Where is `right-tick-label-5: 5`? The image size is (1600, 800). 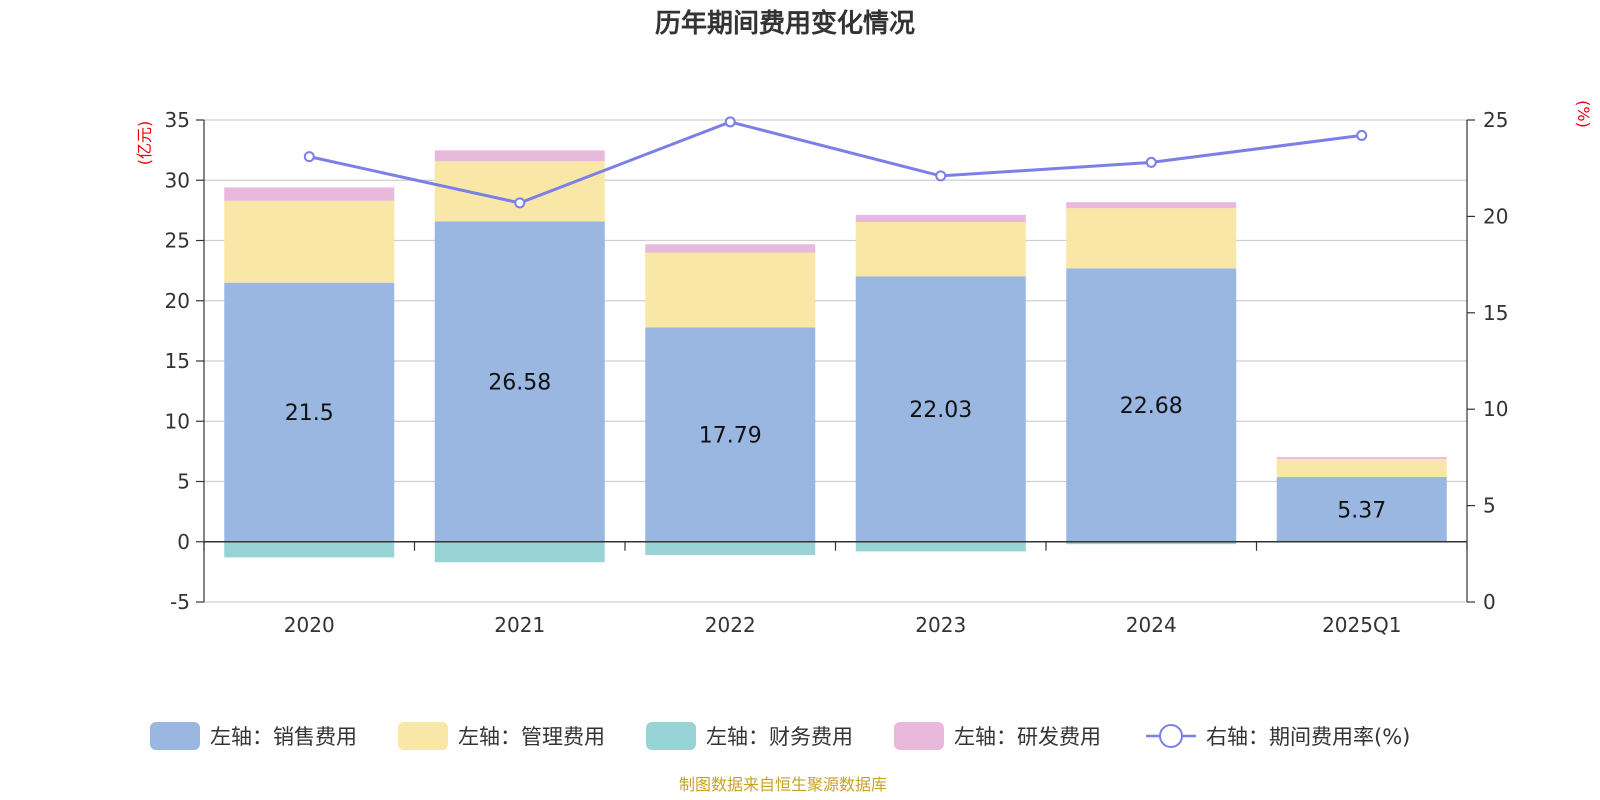 right-tick-label-5: 5 is located at coordinates (1489, 506).